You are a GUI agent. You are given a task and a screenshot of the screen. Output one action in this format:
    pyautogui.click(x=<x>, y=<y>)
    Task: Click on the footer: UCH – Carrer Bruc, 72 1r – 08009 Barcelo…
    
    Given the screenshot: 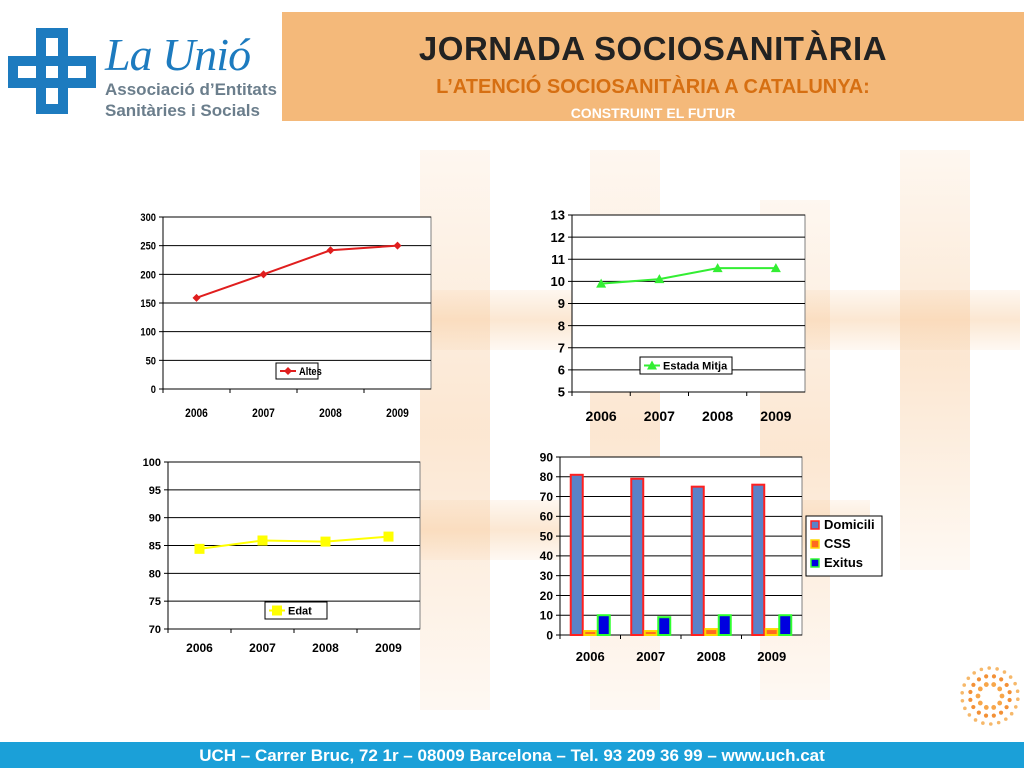 What is the action you would take?
    pyautogui.click(x=512, y=755)
    